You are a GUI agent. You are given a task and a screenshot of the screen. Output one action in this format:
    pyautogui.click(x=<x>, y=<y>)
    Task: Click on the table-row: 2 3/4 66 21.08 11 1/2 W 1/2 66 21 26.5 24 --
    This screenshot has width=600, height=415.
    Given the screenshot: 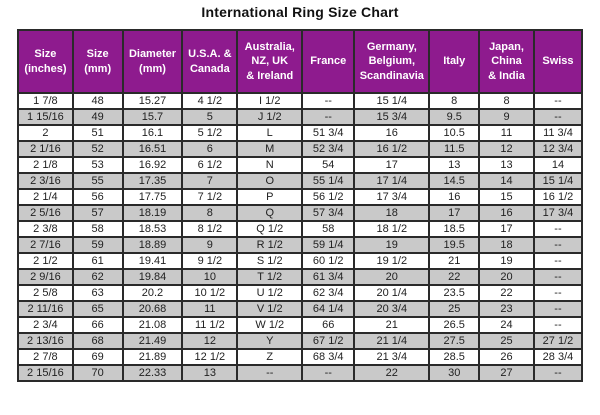 What is the action you would take?
    pyautogui.click(x=300, y=325)
    